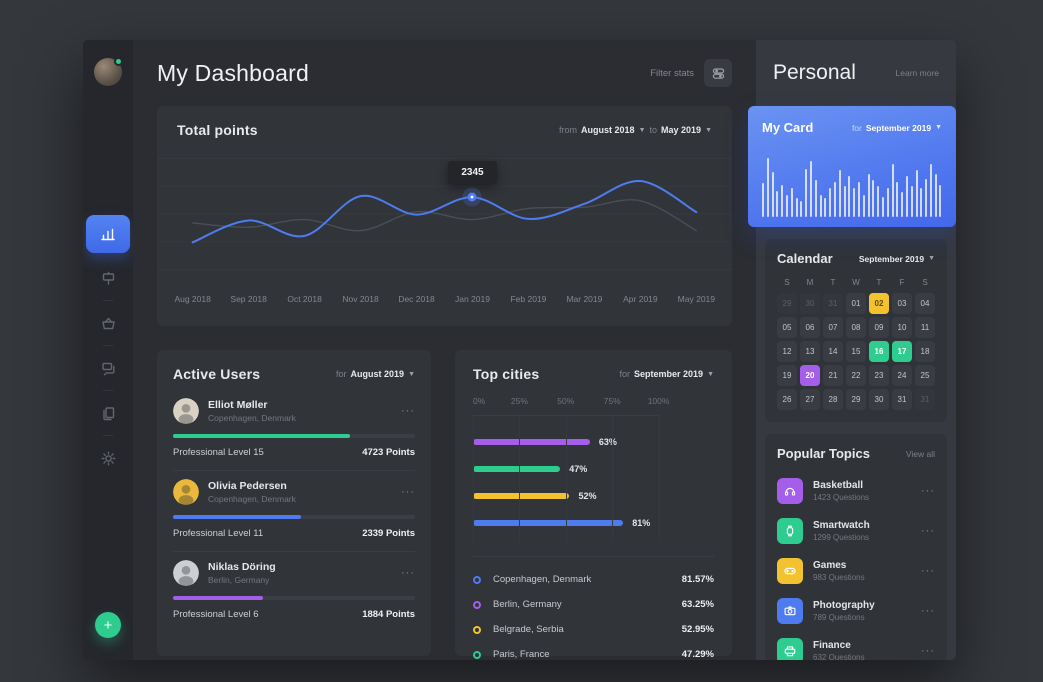 This screenshot has width=1043, height=682. I want to click on sidebar-item-signs, so click(108, 278).